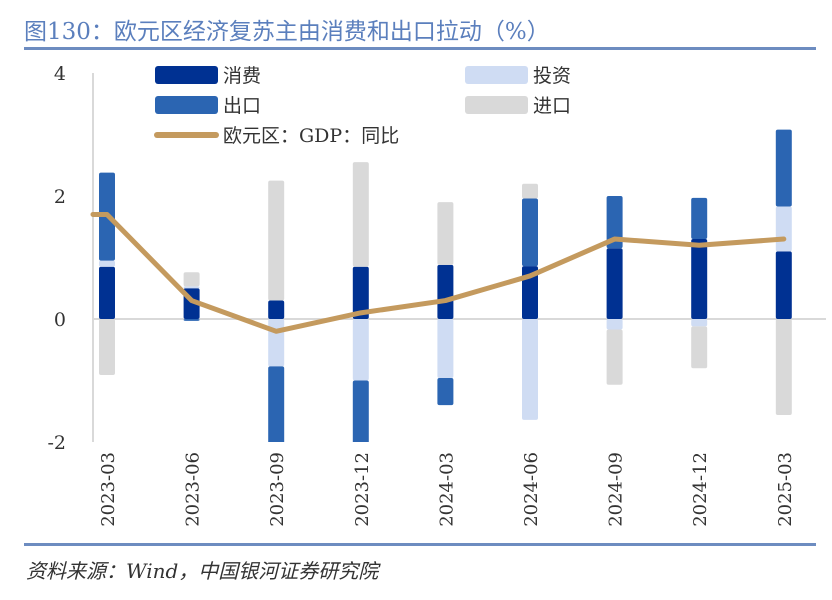 This screenshot has height=600, width=832. What do you see at coordinates (191, 287) in the screenshot?
I see `bar-投资-2023-06` at bounding box center [191, 287].